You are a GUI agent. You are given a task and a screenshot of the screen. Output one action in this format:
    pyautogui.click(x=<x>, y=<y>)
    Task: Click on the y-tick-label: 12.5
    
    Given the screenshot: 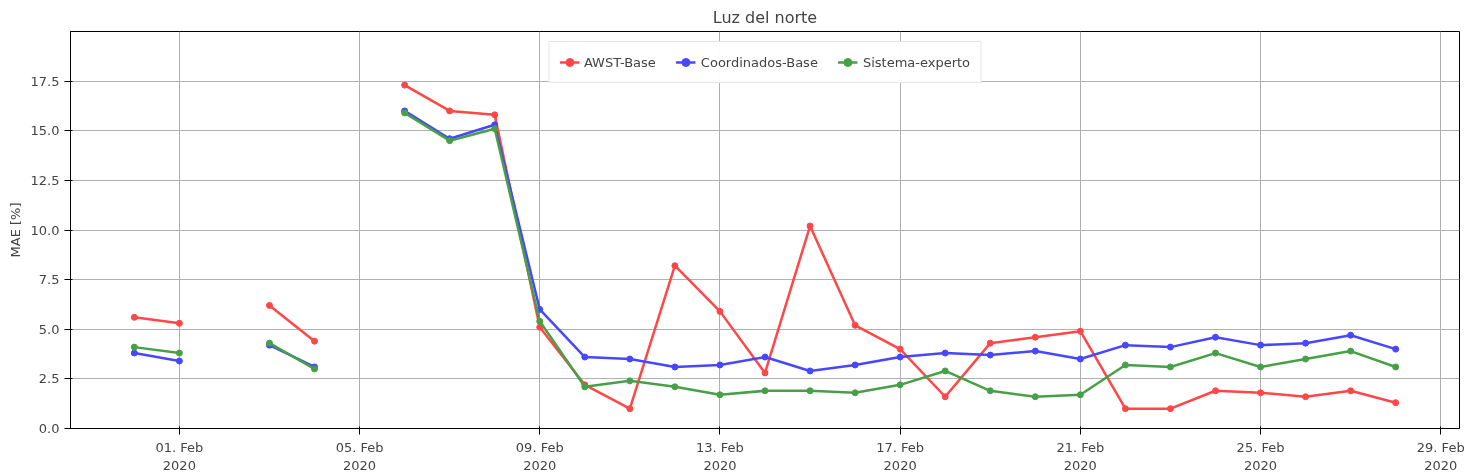 What is the action you would take?
    pyautogui.click(x=45, y=180)
    